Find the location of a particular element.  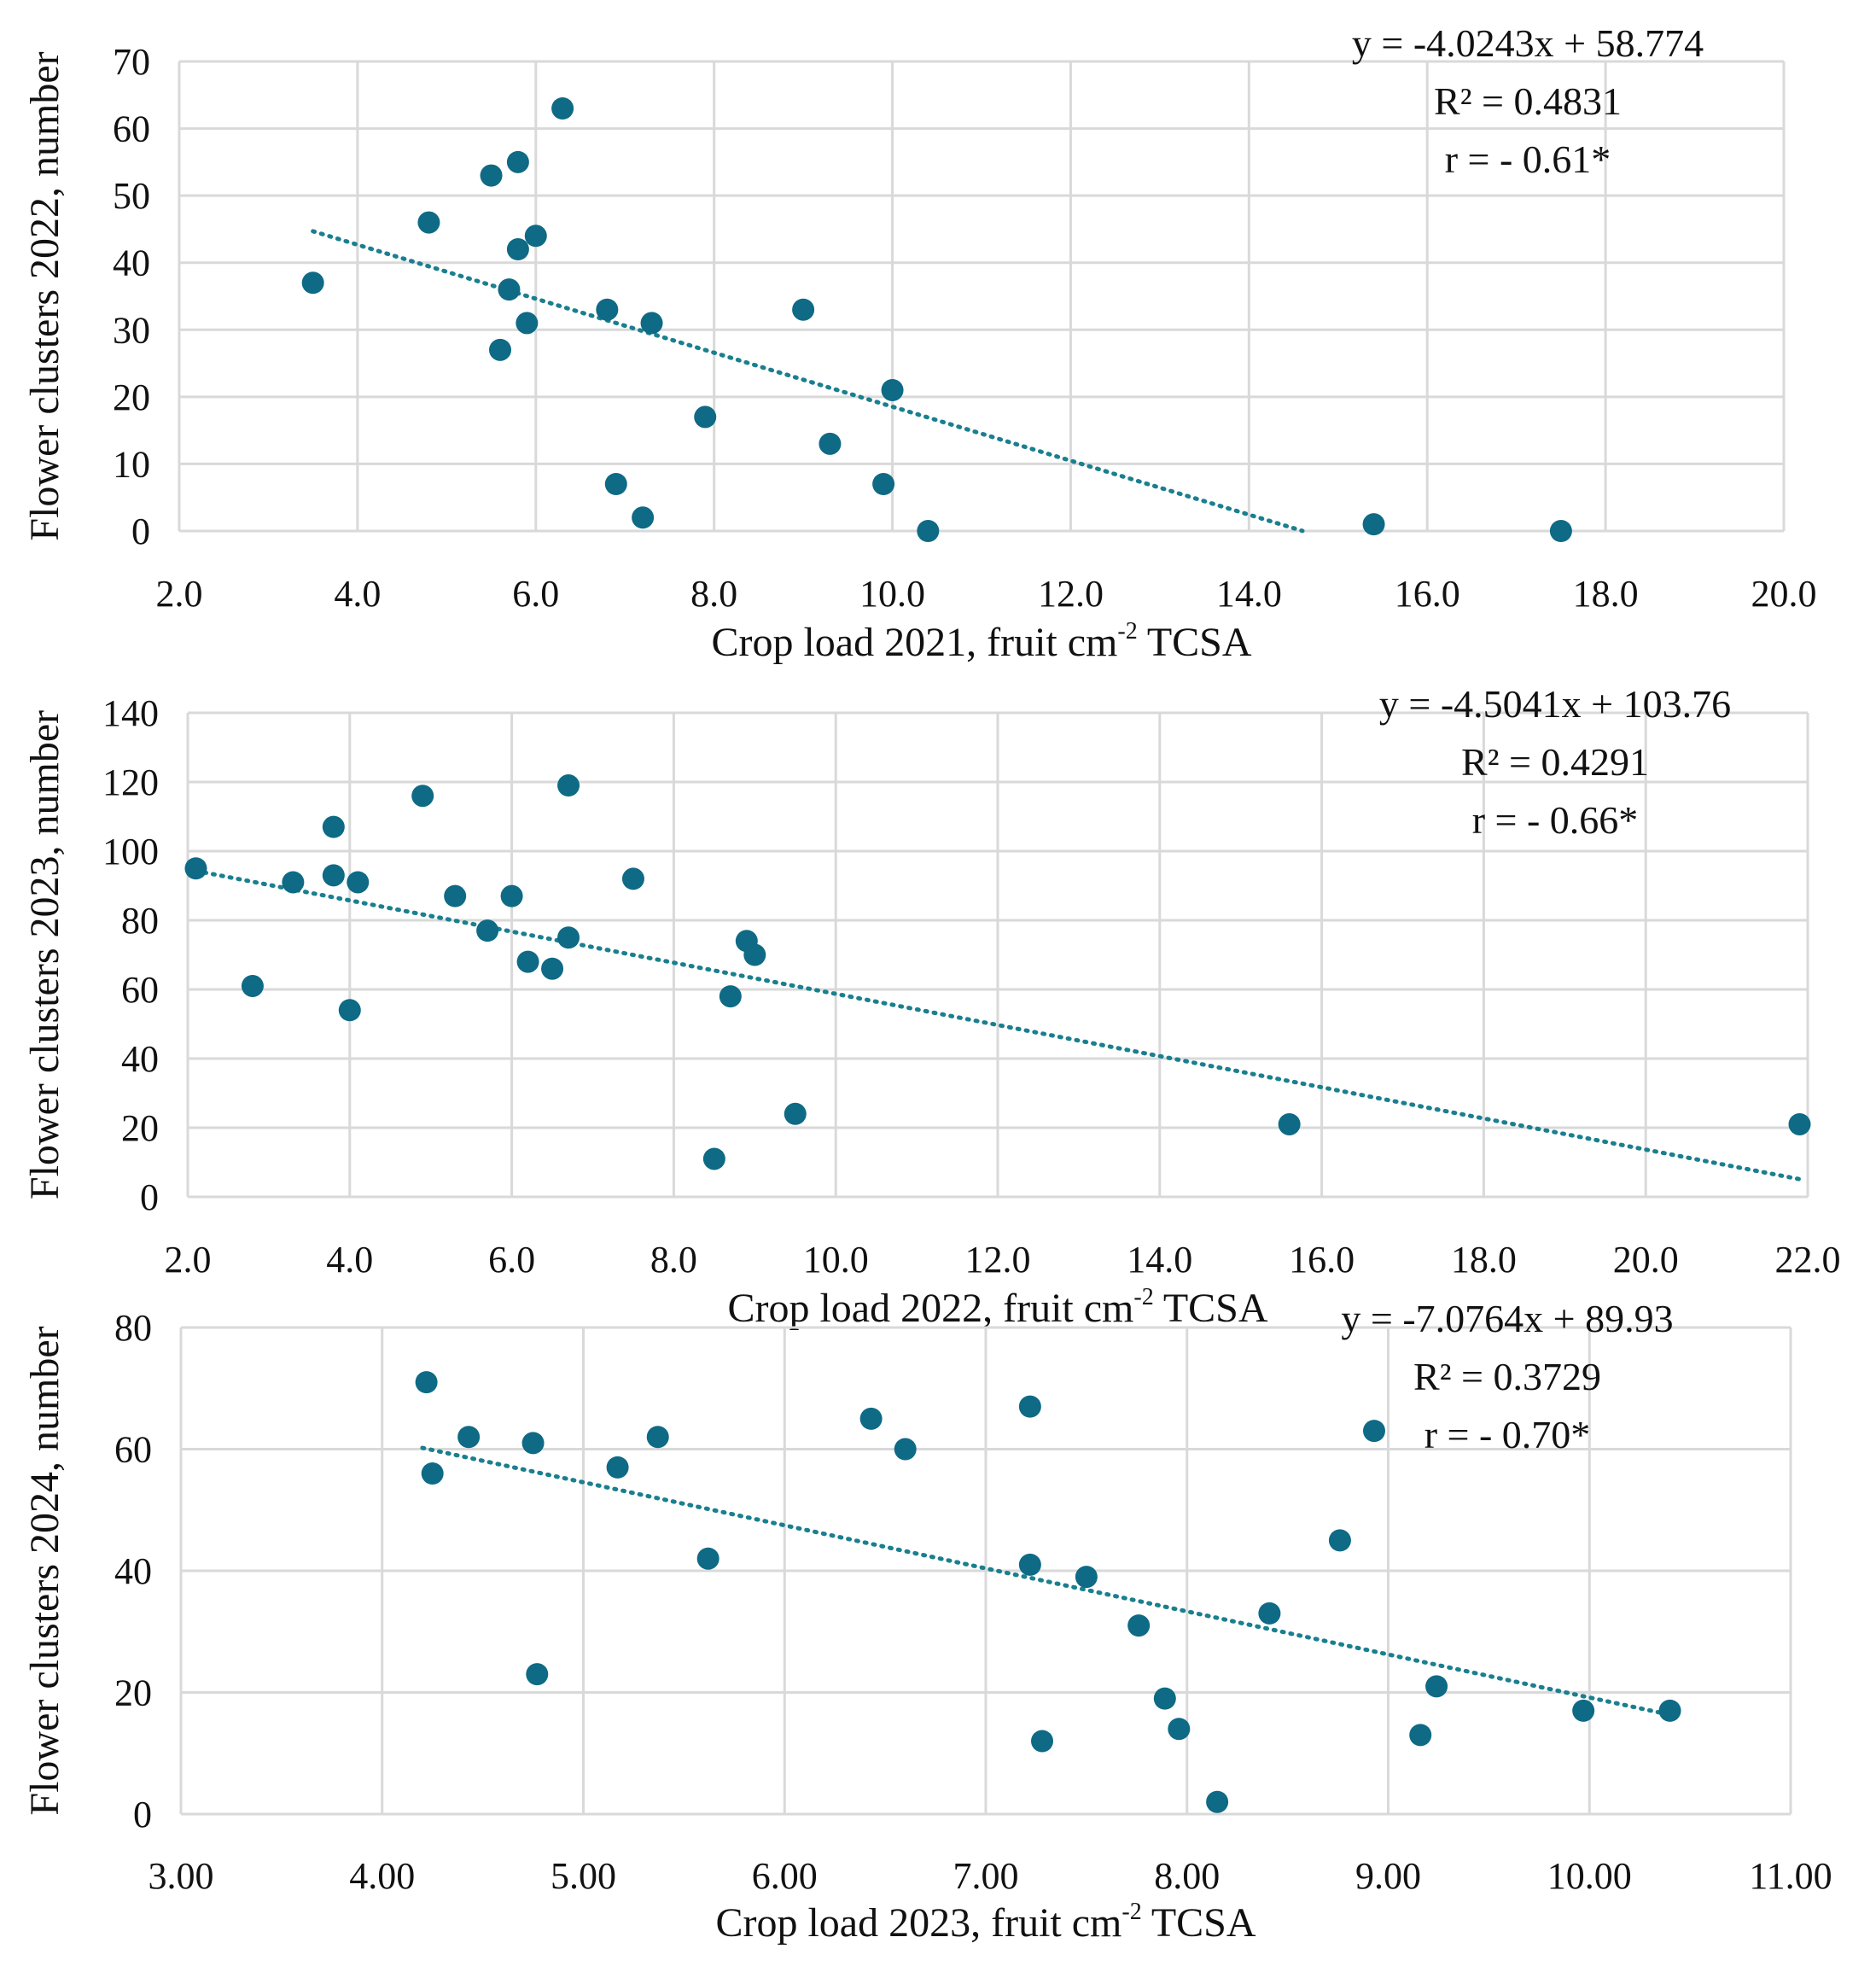

y-axis-title: Flower clusters 2023, number is located at coordinates (44, 955).